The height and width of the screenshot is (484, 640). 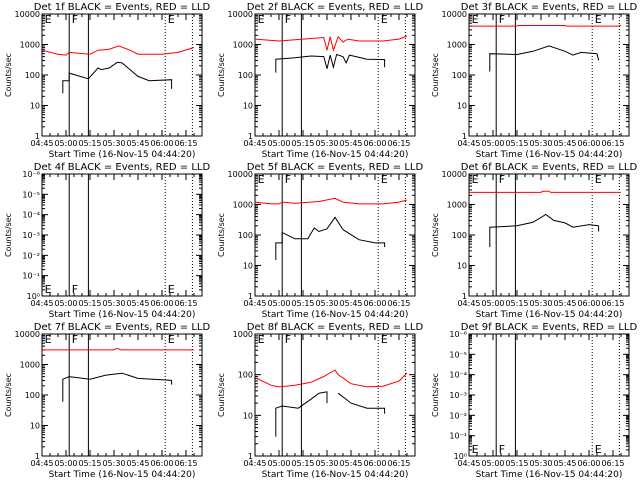 I want to click on y-tick-label: 10⁰, so click(x=33, y=296).